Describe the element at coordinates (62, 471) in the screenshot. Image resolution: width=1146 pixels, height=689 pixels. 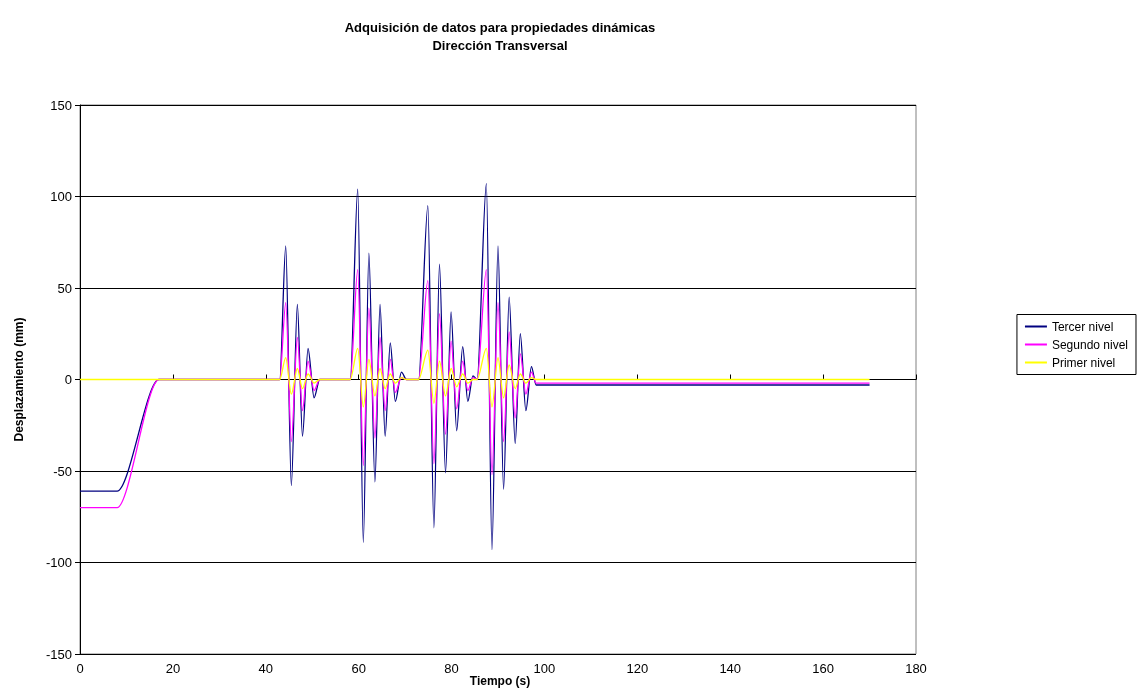
I see `y-tick-label: -50` at that location.